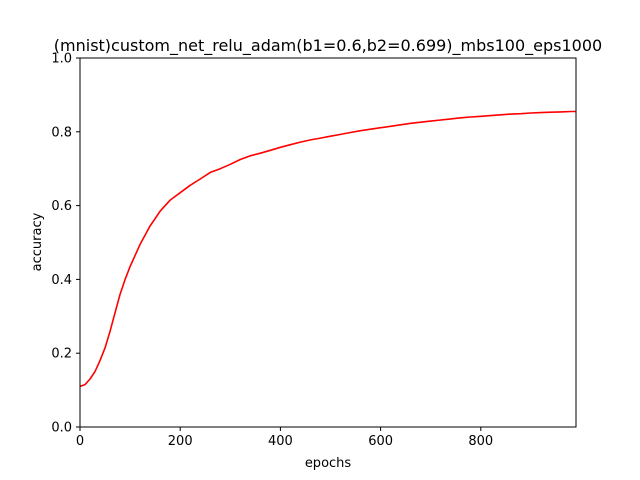  Describe the element at coordinates (37, 241) in the screenshot. I see `y-axis-label: accuracy` at that location.